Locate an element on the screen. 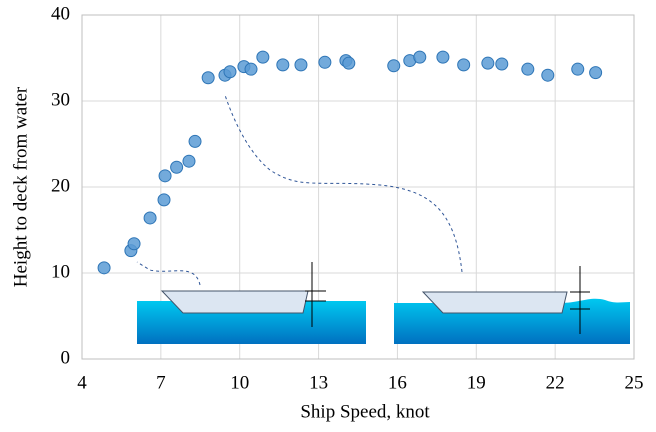  y-tick-label: 40 is located at coordinates (60, 13).